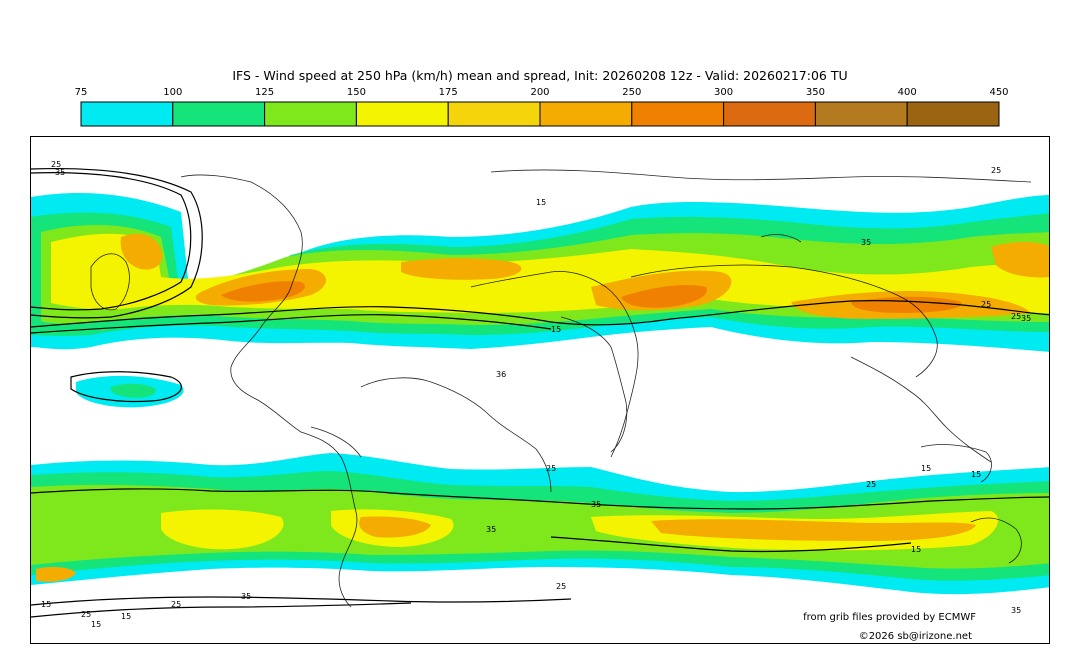  I want to click on copyright-credit: ©2026 sb@irizone.net, so click(915, 636).